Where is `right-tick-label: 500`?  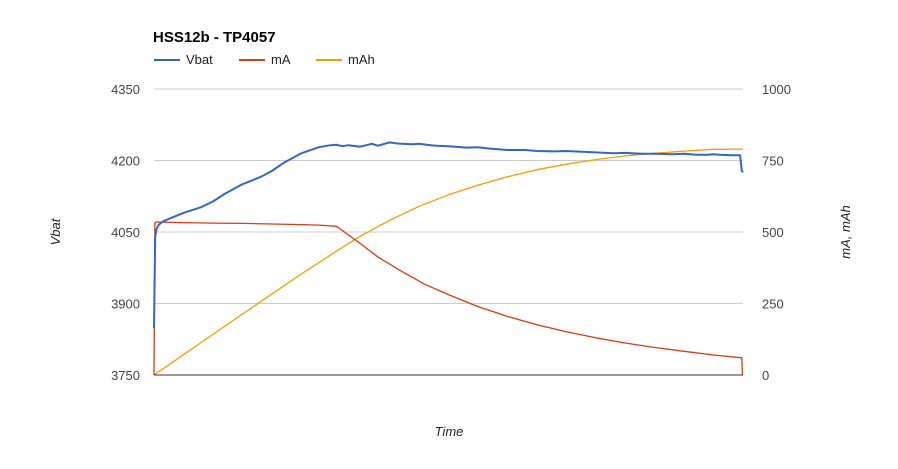
right-tick-label: 500 is located at coordinates (773, 232).